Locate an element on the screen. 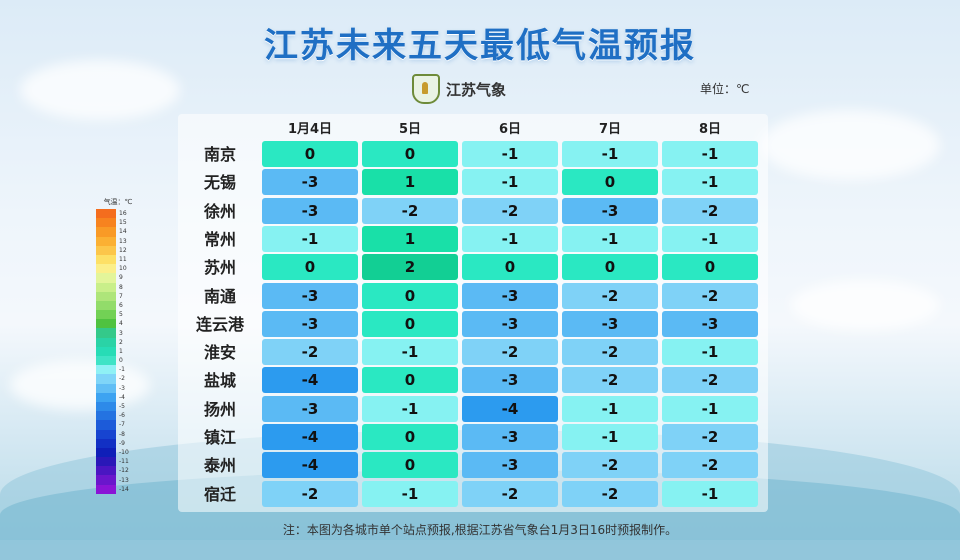 This screenshot has width=960, height=560. legend-item: 2 is located at coordinates (118, 342).